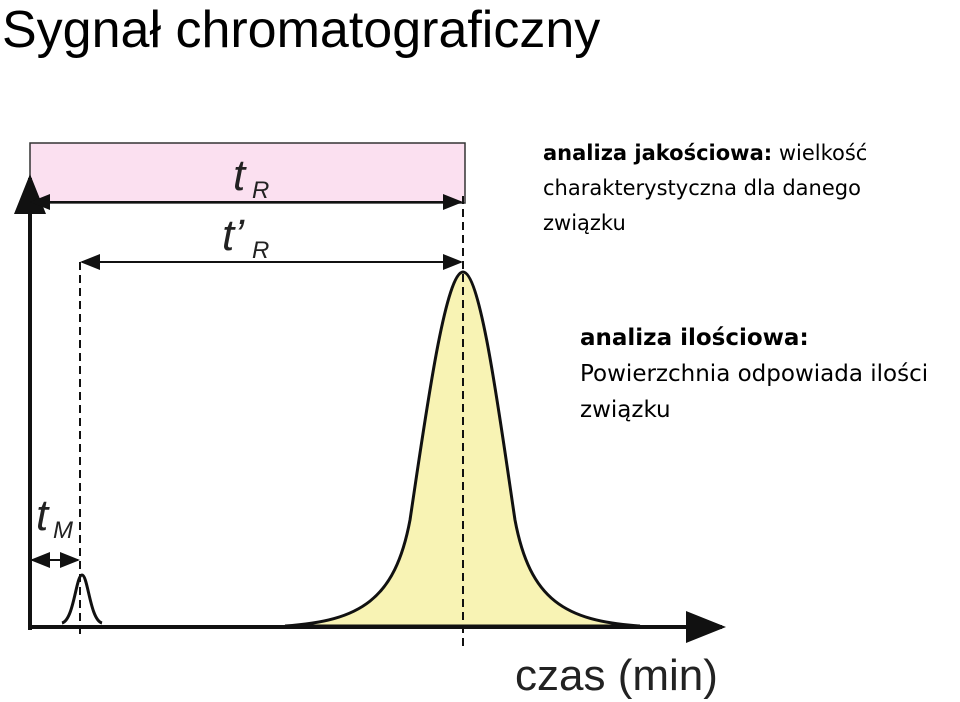 The height and width of the screenshot is (702, 960). What do you see at coordinates (240, 175) in the screenshot?
I see `tr-label: t` at bounding box center [240, 175].